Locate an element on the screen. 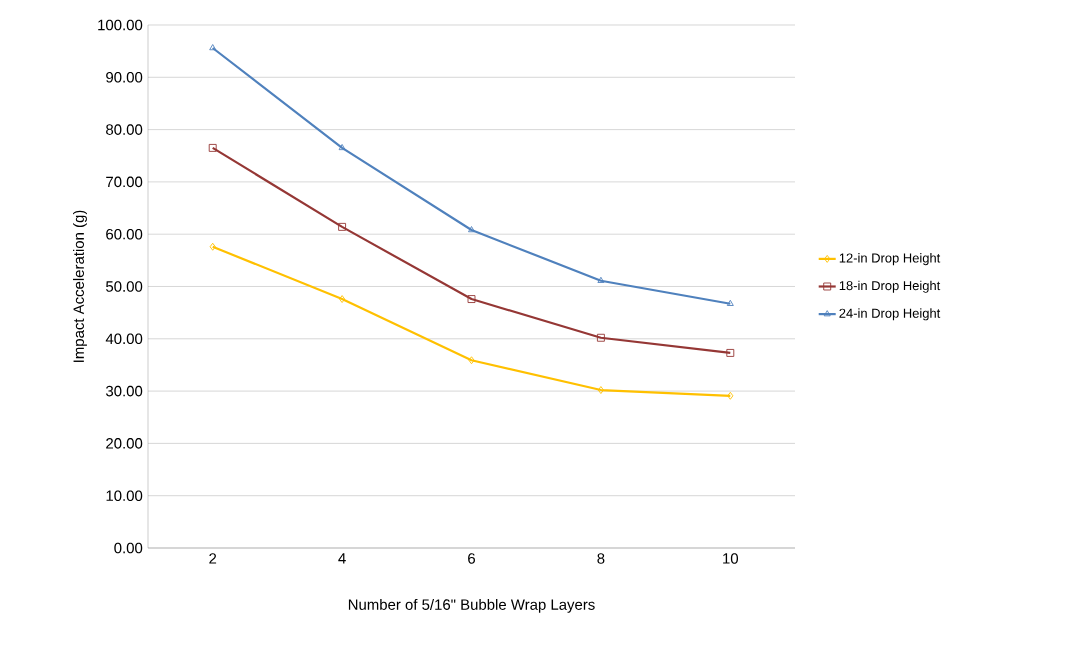  y-tick-label: 0.00 is located at coordinates (128, 548).